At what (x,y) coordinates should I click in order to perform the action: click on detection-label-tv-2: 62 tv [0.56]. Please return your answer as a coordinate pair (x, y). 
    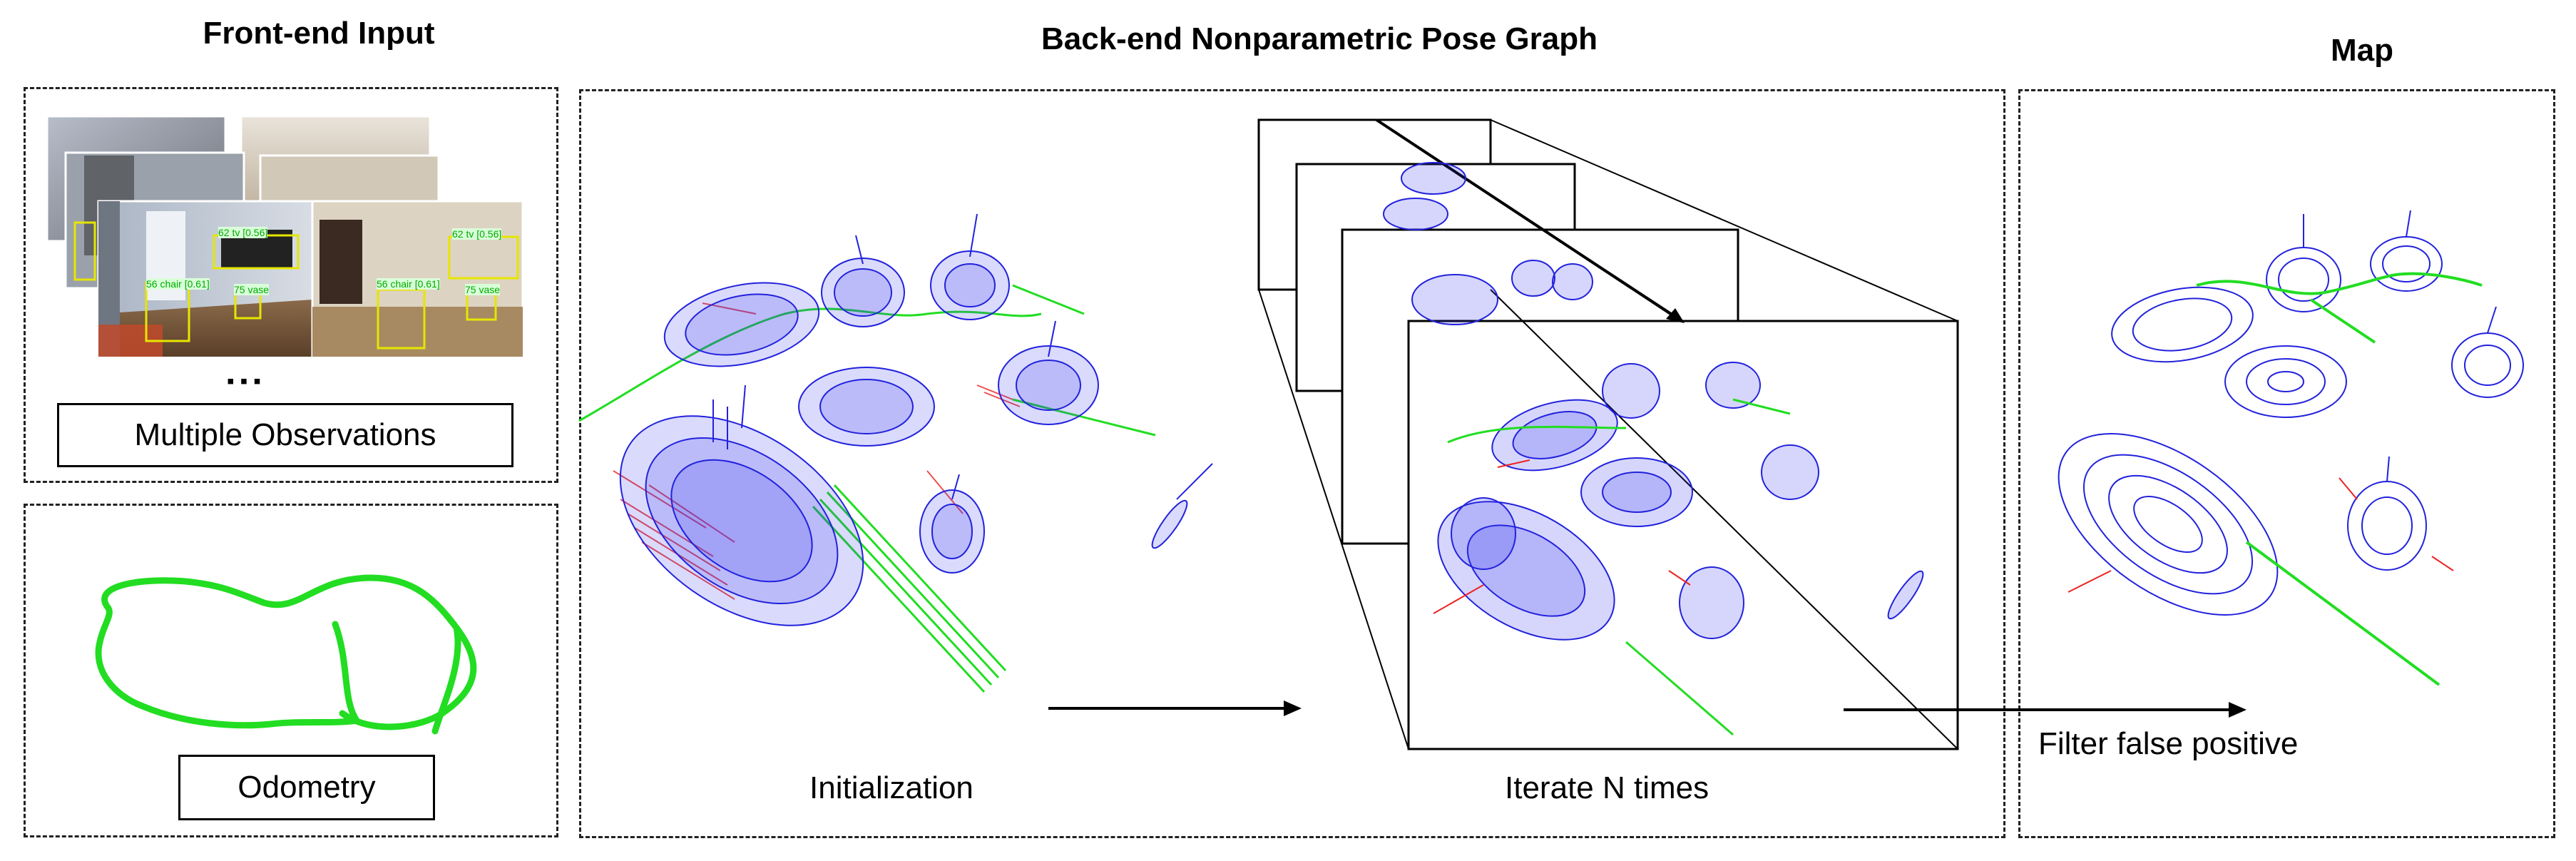
    Looking at the image, I should click on (477, 234).